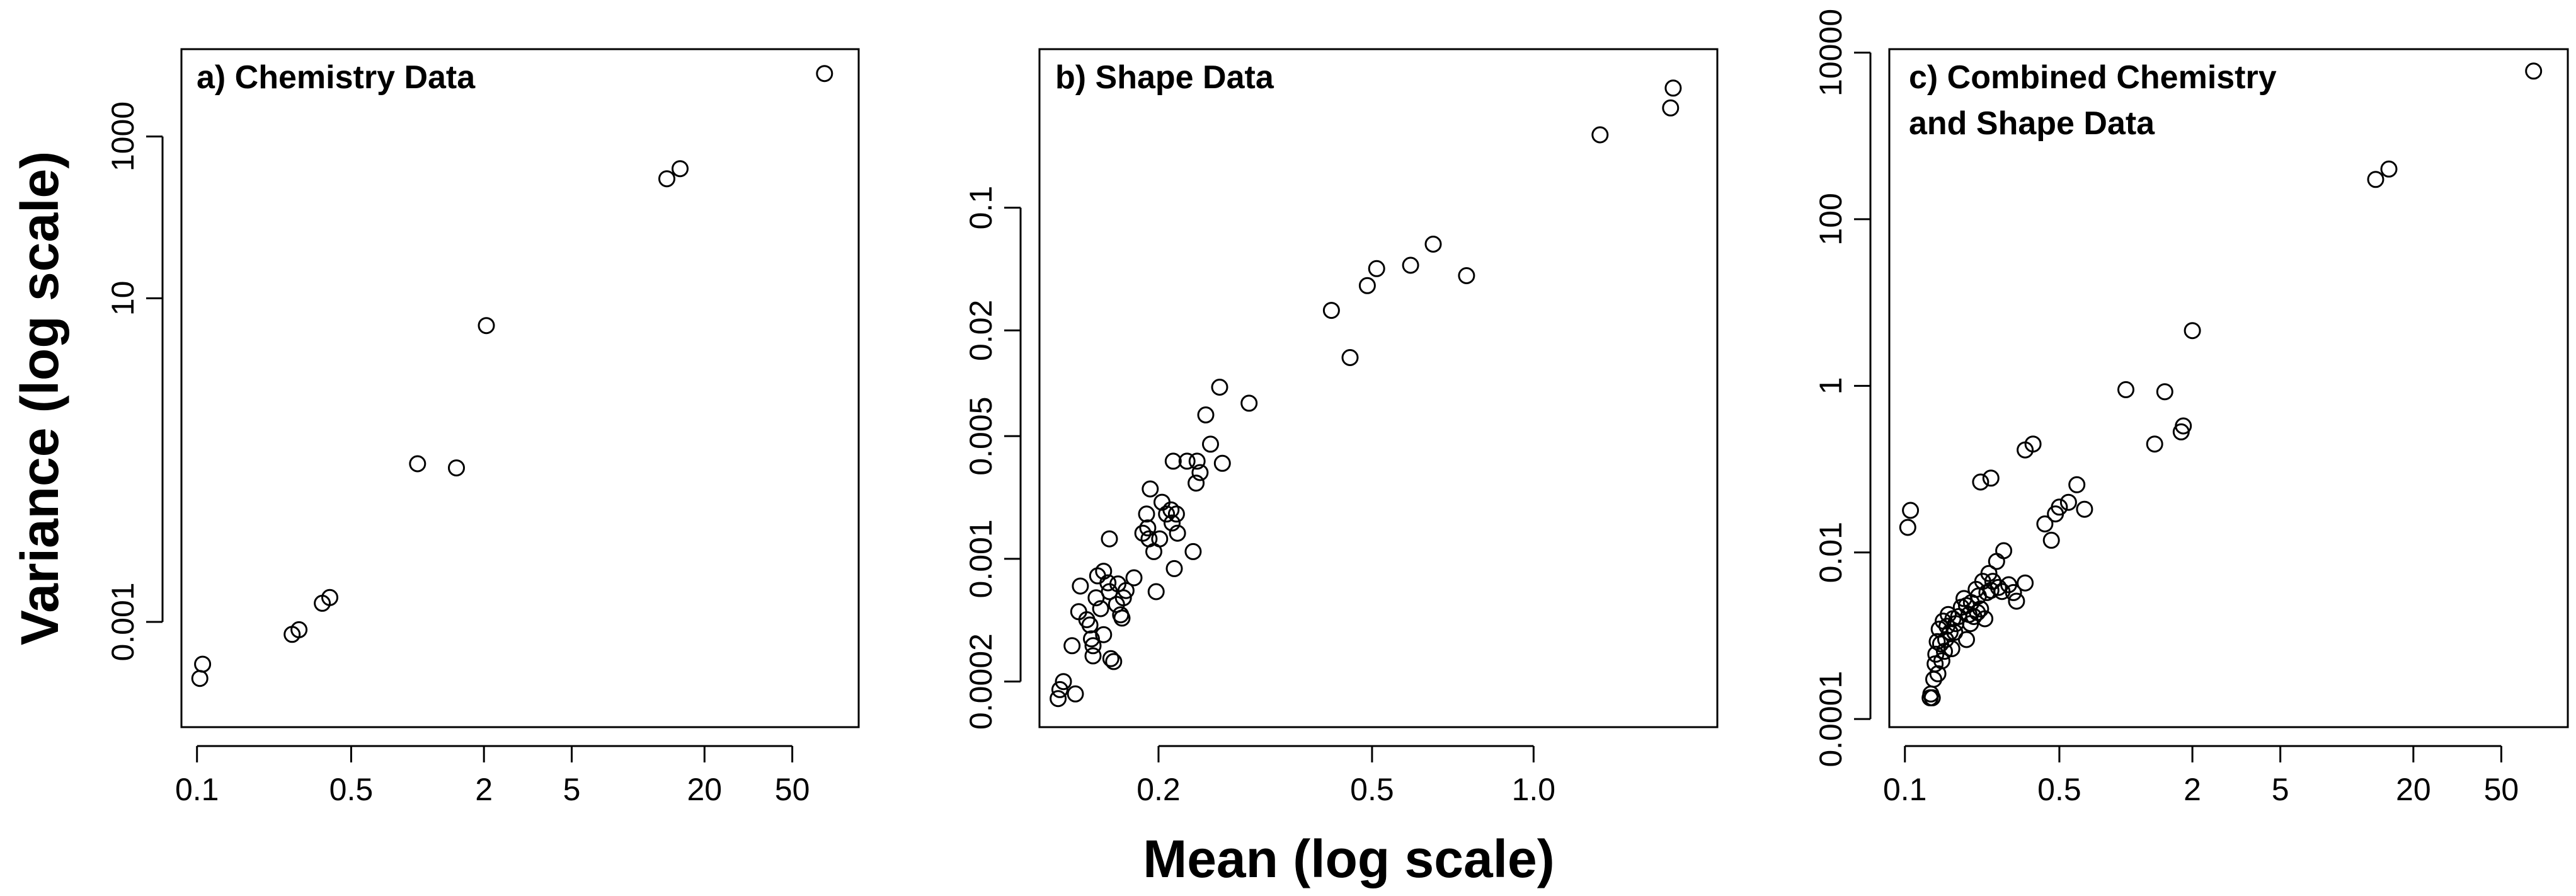  Describe the element at coordinates (2032, 123) in the screenshot. I see `panel-c-title-line-2: and Shape Data` at that location.